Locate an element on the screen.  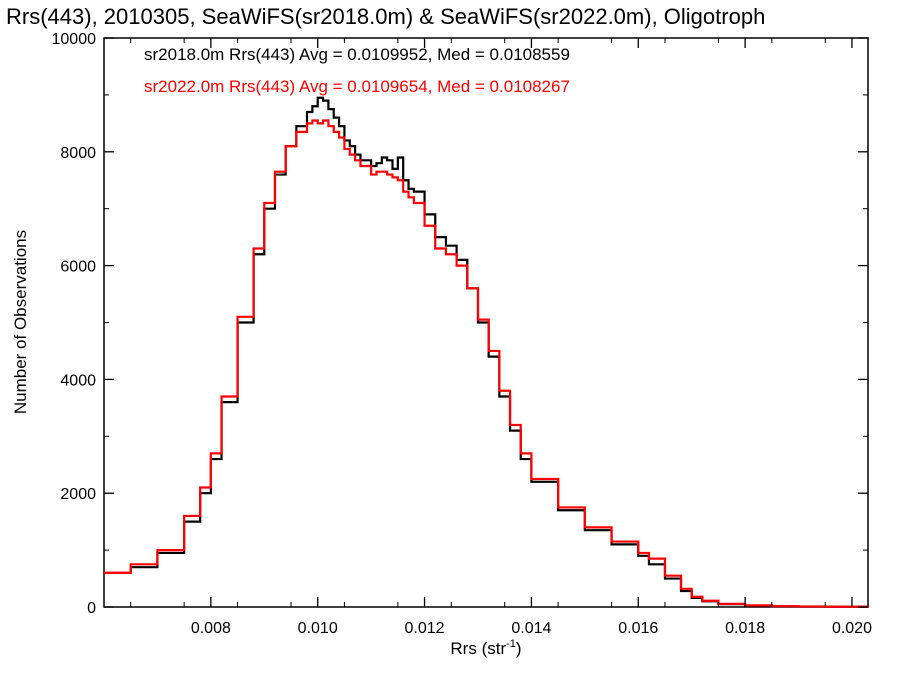
x-tick-label-5: 0.018 is located at coordinates (745, 628).